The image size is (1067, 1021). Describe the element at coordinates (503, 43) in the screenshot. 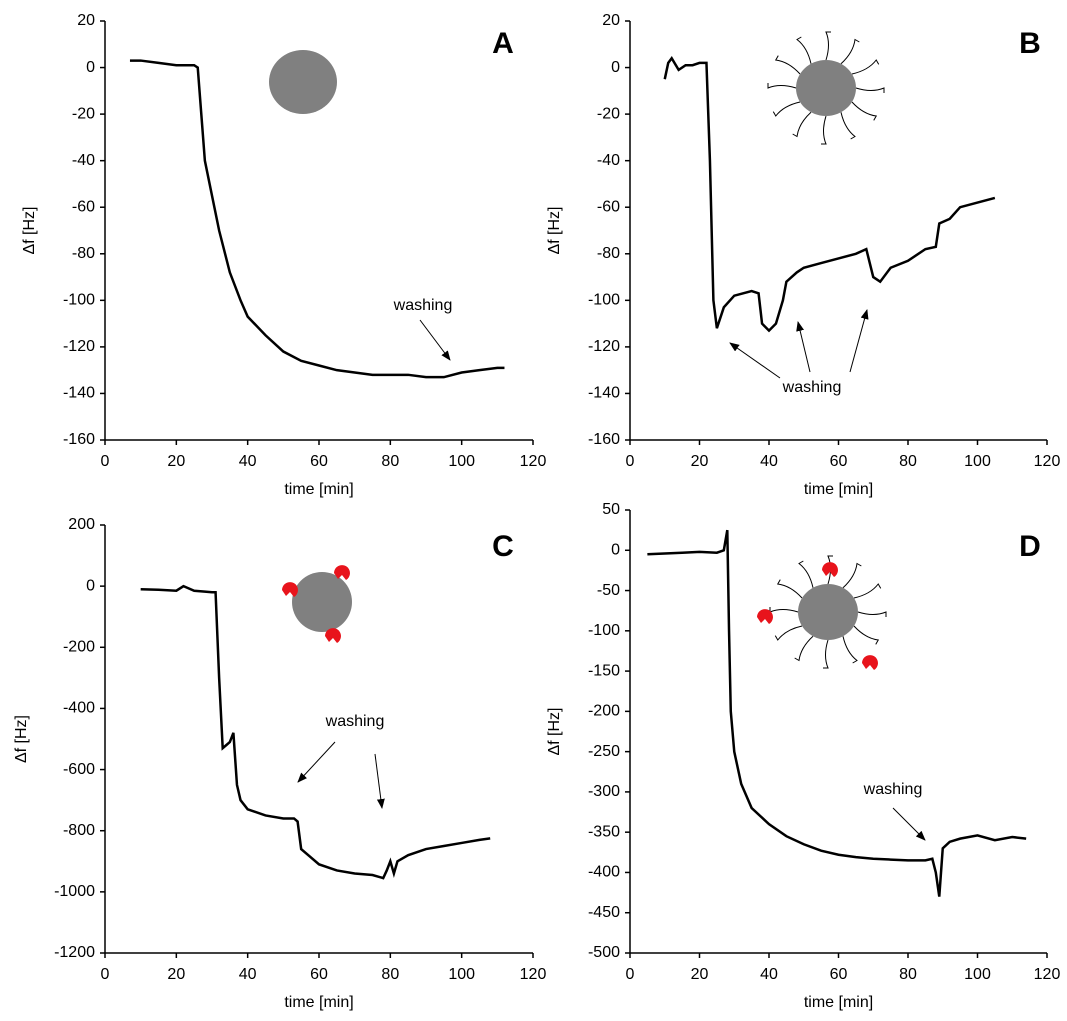

I see `panel-label: A` at that location.